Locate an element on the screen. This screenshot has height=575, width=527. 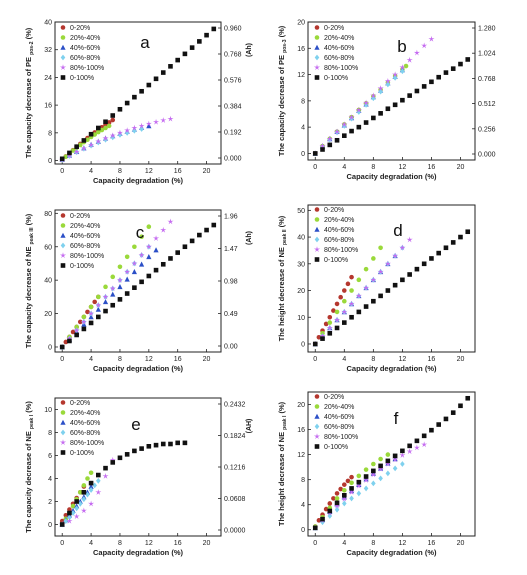
plot-frame is located at coordinates (391, 91).